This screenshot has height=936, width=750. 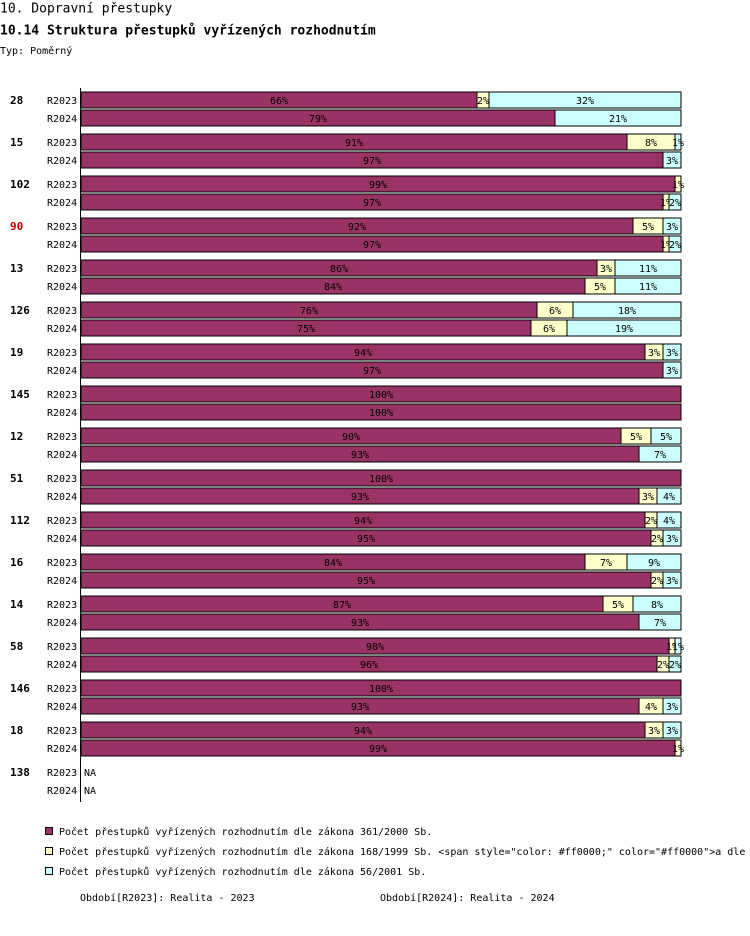 What do you see at coordinates (467, 898) in the screenshot?
I see `period-legend: Období[R2024]: Realita - 2024` at bounding box center [467, 898].